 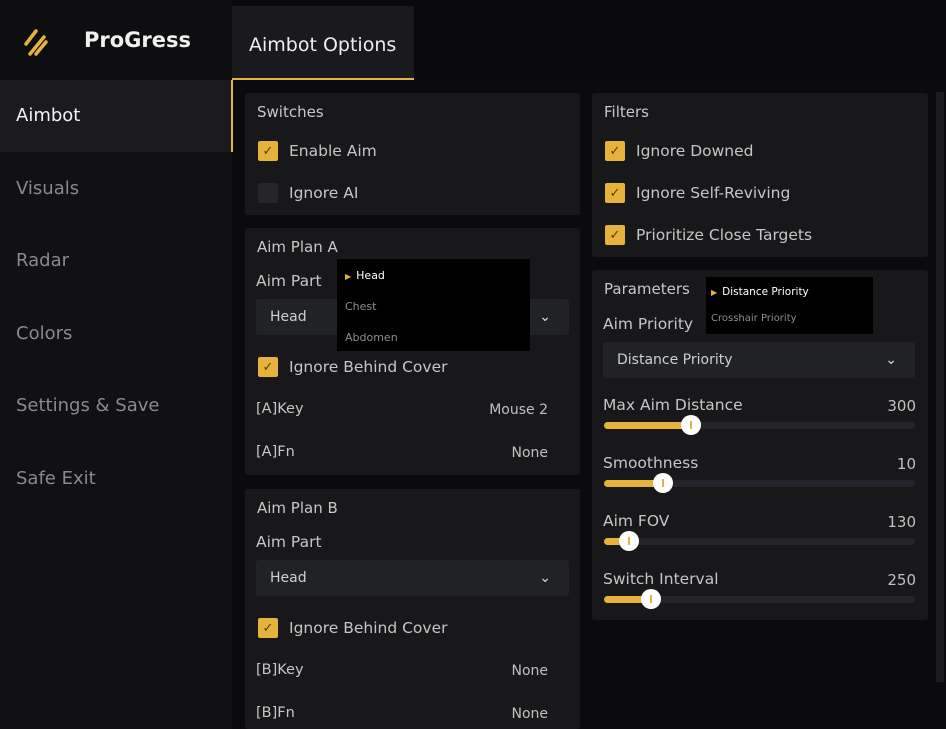 What do you see at coordinates (940, 387) in the screenshot?
I see `scrollbar` at bounding box center [940, 387].